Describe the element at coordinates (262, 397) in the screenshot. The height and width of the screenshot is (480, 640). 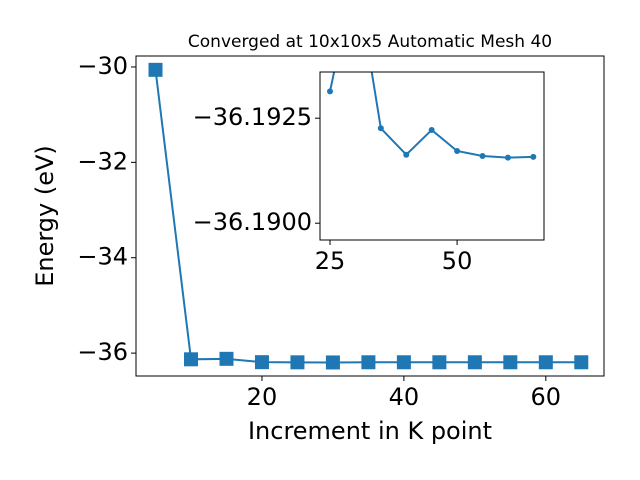
I see `x-tick-label: 20` at that location.